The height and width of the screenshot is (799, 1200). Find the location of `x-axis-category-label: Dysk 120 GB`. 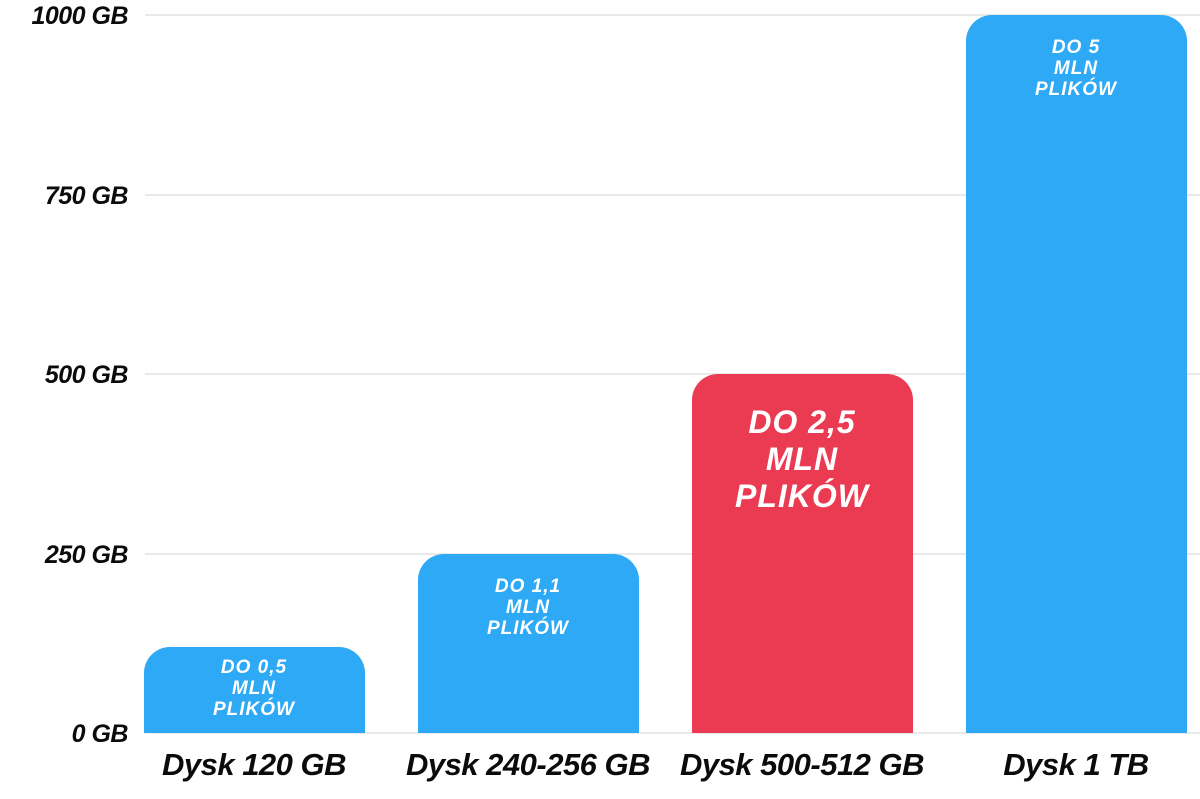

x-axis-category-label: Dysk 120 GB is located at coordinates (254, 764).